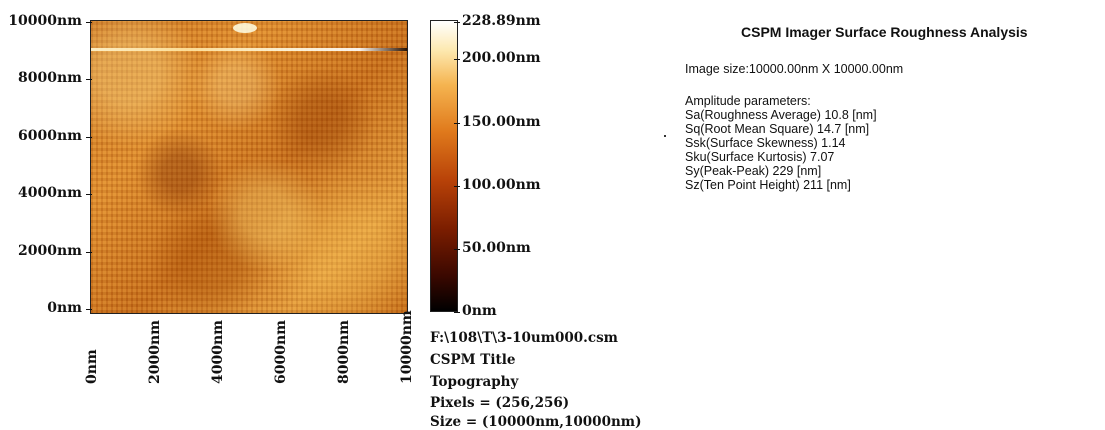 Image resolution: width=1105 pixels, height=430 pixels. Describe the element at coordinates (46, 78) in the screenshot. I see `y-tick-label: 8000nm` at that location.